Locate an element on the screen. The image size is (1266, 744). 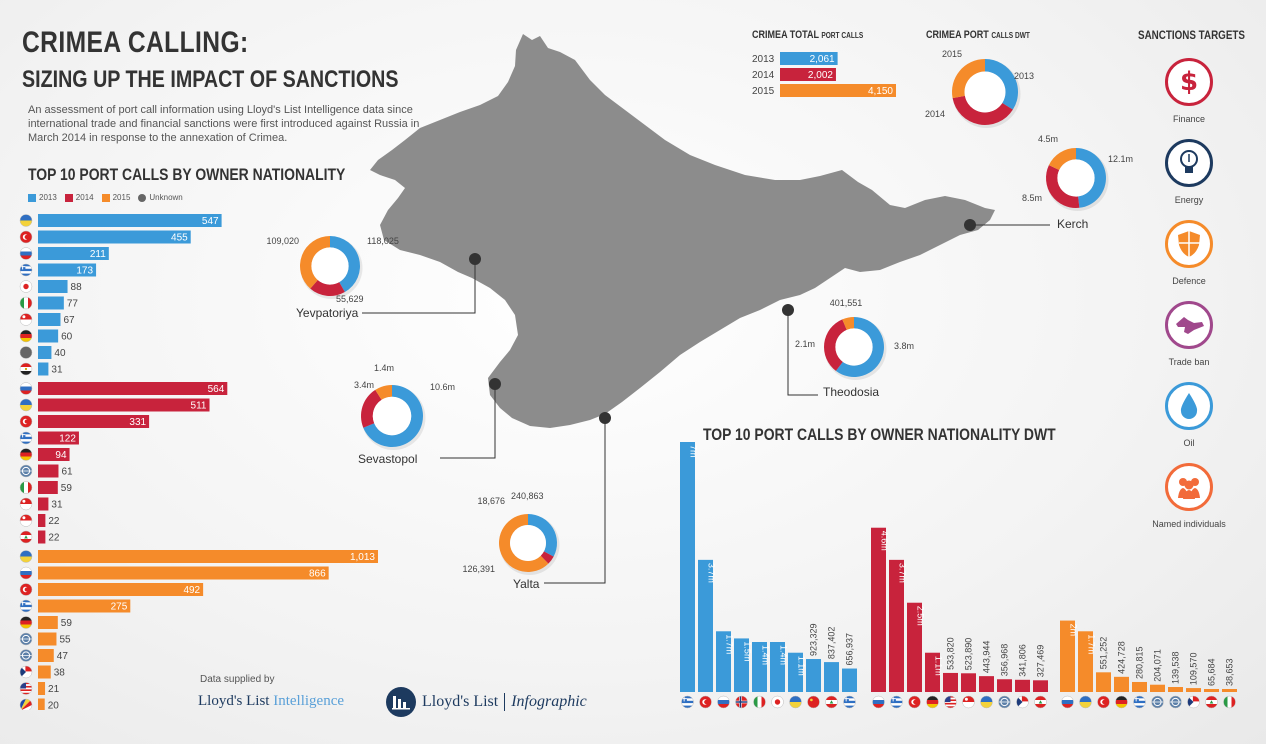
total-port-calls-chart: 2013 2,061 2014 2,002 2015 4,150 is located at coordinates (824, 74).